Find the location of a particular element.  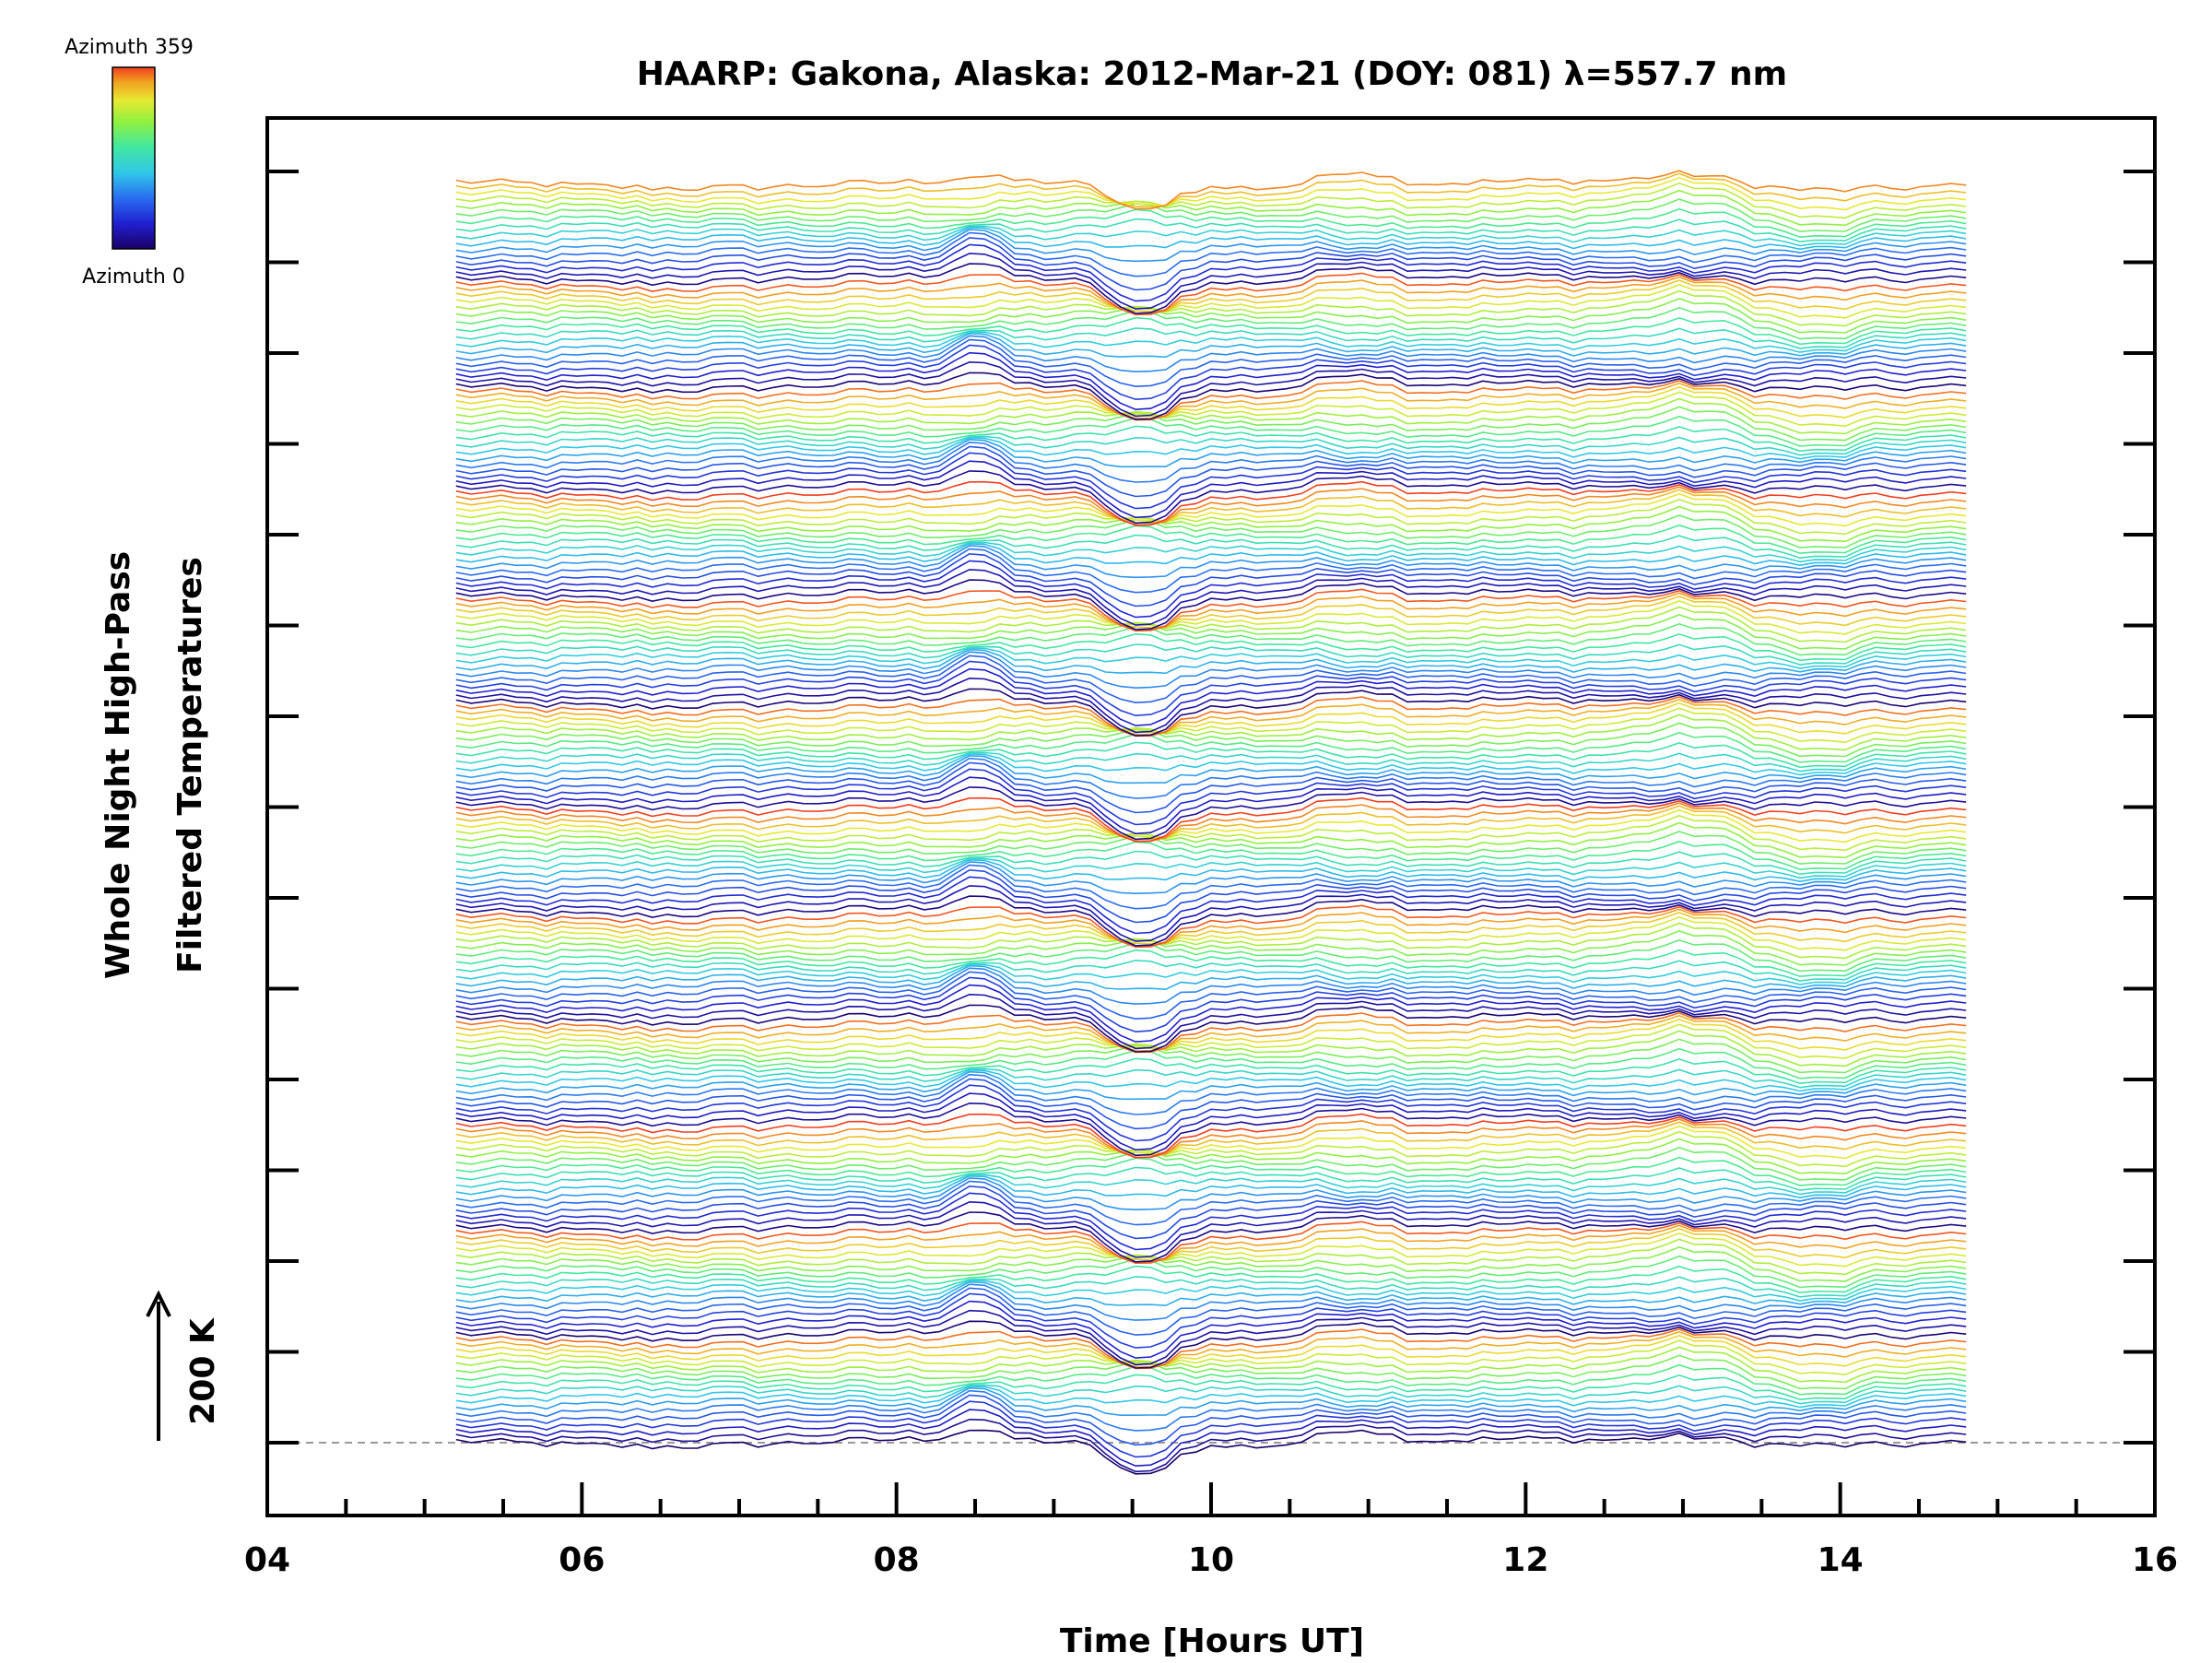

colorbar-top-label: Azimuth 359 is located at coordinates (129, 47).